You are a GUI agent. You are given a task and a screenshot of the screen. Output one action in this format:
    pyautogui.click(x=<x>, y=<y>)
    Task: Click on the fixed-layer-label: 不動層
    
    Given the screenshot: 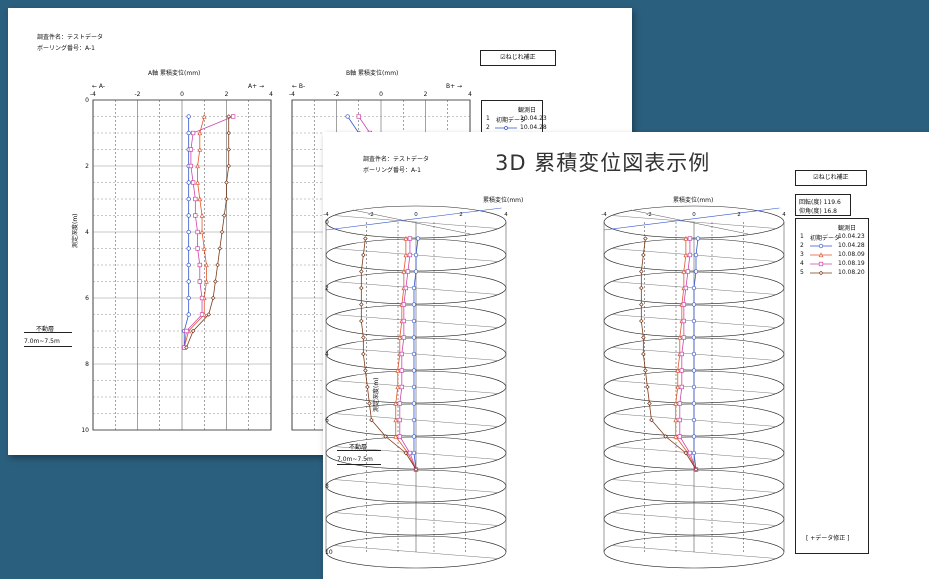 What is the action you would take?
    pyautogui.click(x=358, y=447)
    